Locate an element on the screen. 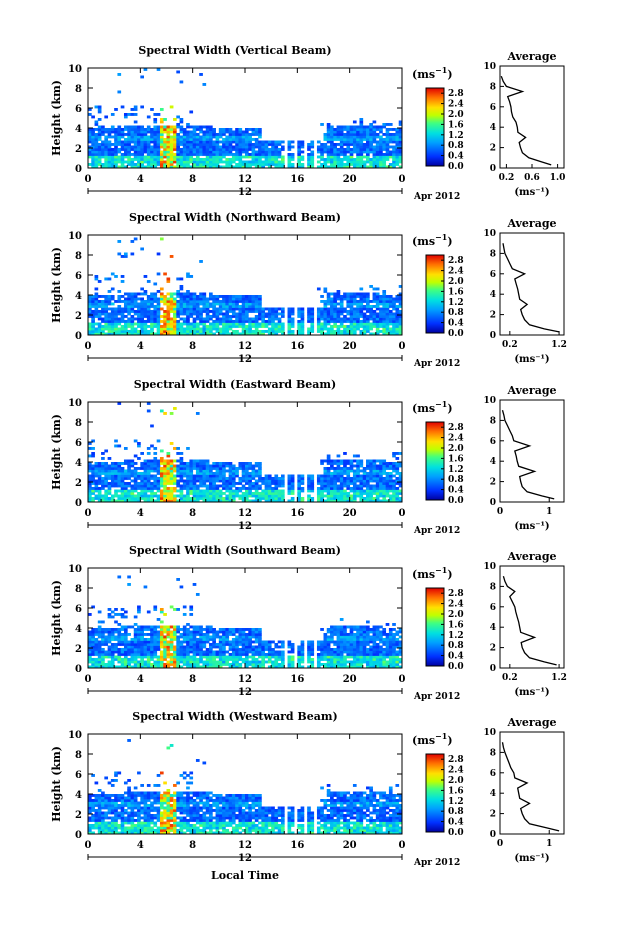 The image size is (622, 929). x-tick-label: 0 is located at coordinates (88, 513).